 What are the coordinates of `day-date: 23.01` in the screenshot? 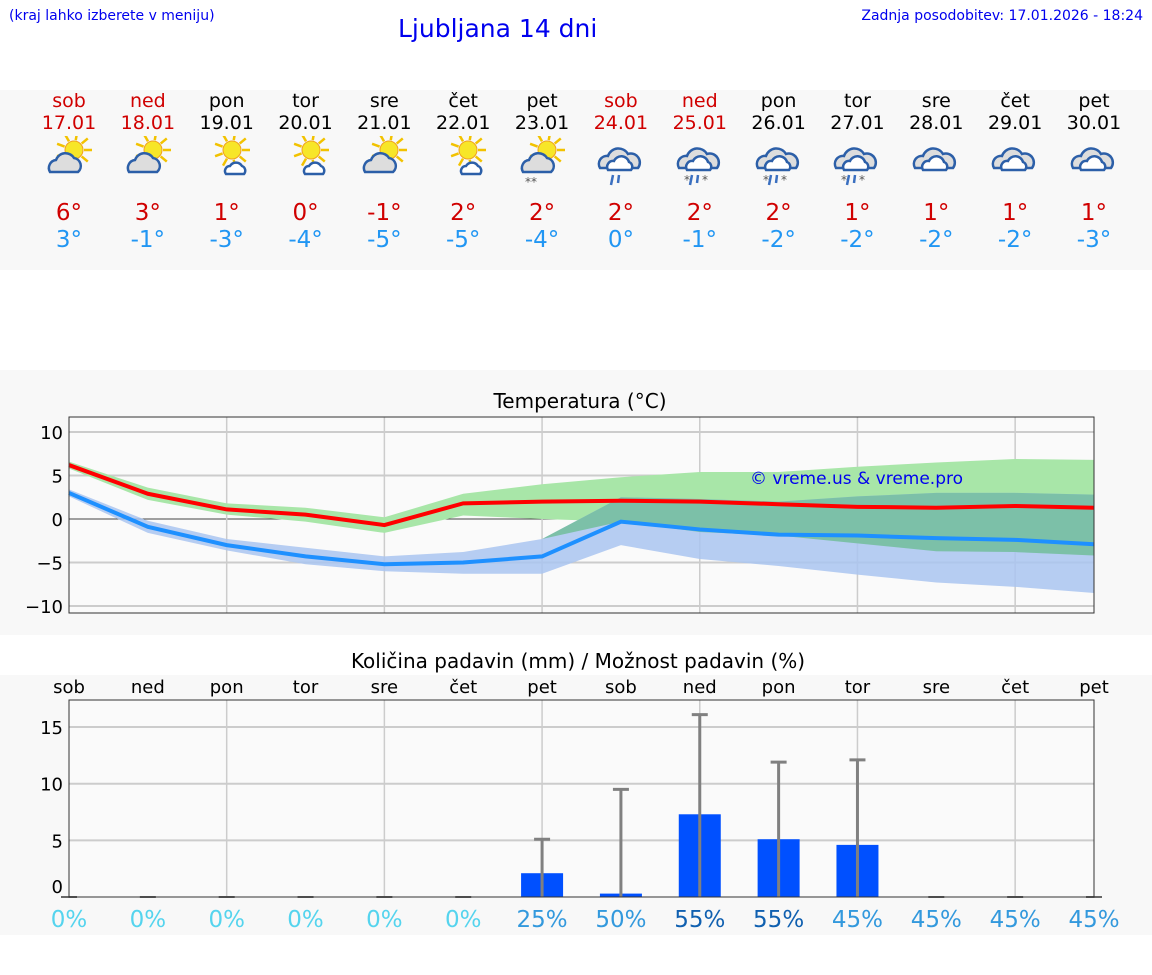 It's located at (542, 123).